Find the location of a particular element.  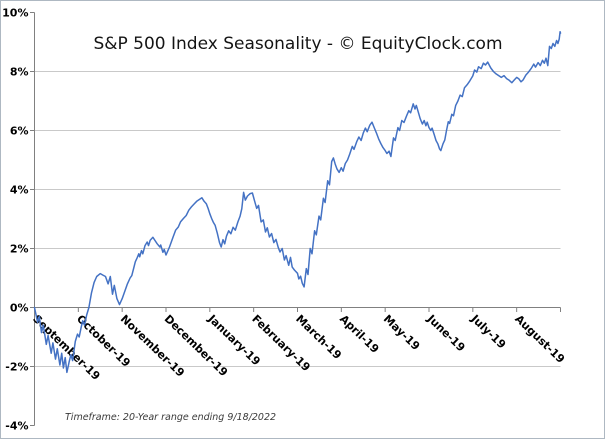

y-axis-label: 6% is located at coordinates (19, 131).